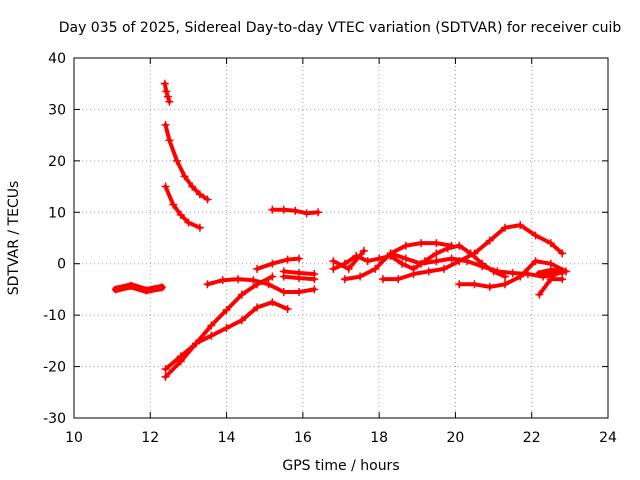 The width and height of the screenshot is (640, 480). What do you see at coordinates (150, 438) in the screenshot?
I see `x-tick-label: 12` at bounding box center [150, 438].